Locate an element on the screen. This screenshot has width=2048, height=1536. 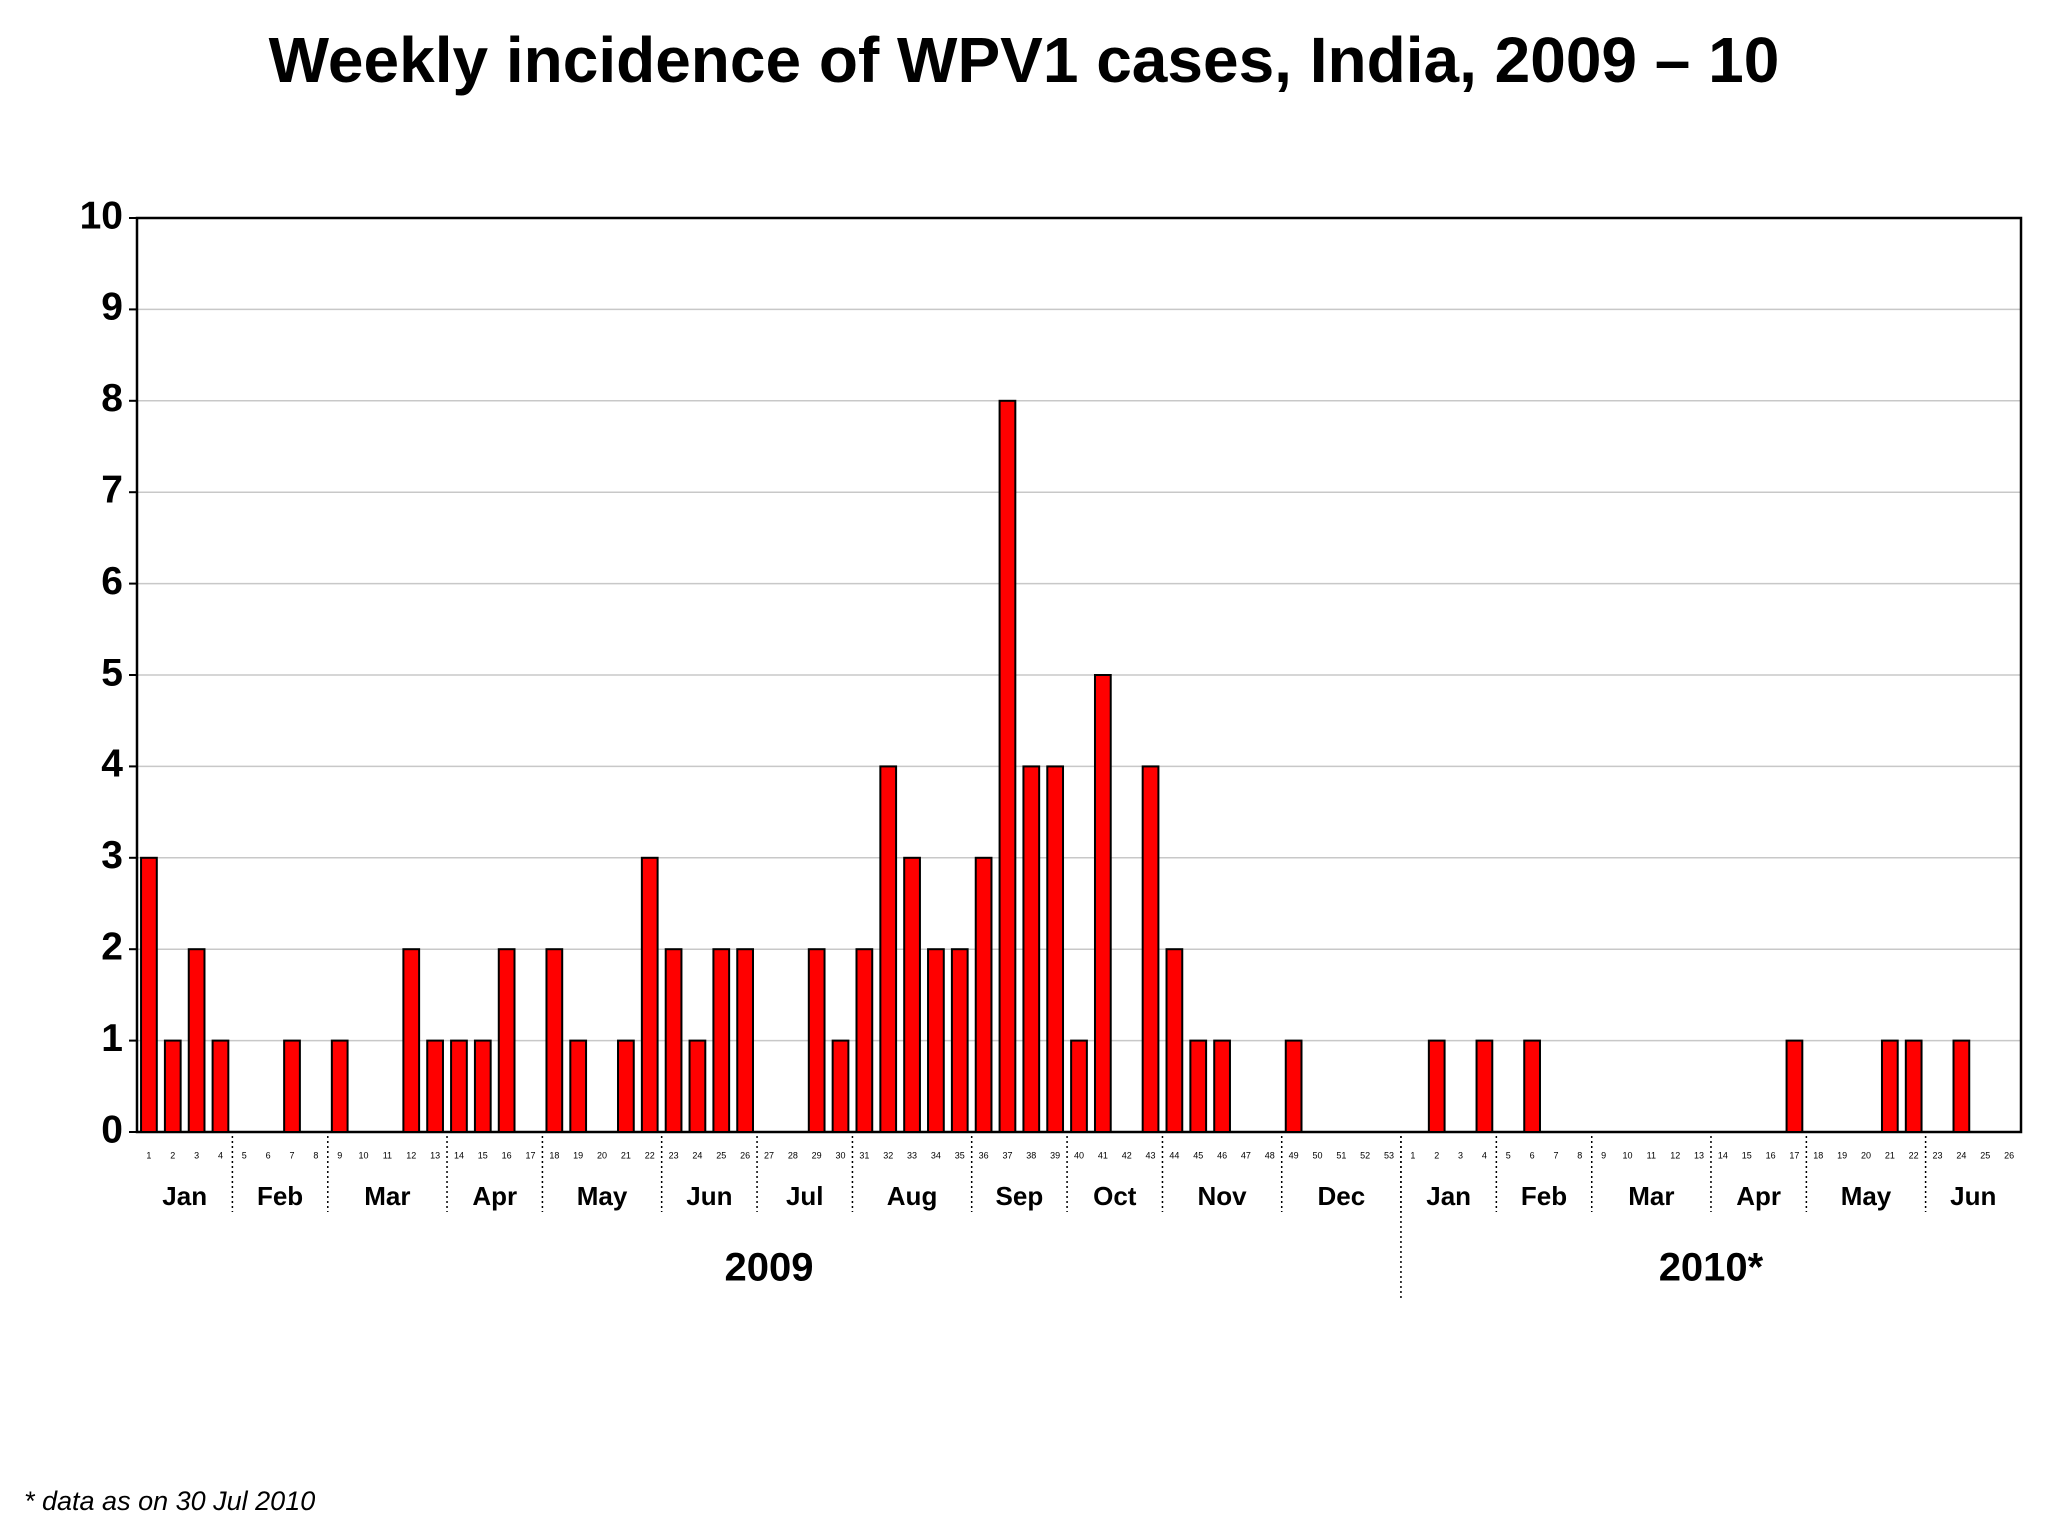
y-tick-label: 2 is located at coordinates (112, 946).